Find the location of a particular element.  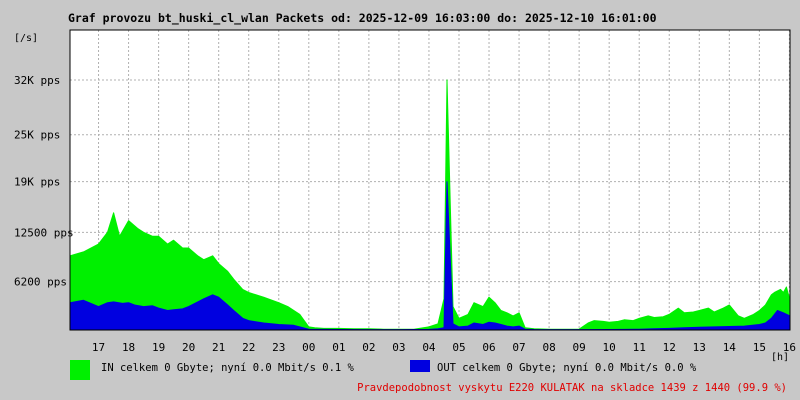

y-tick-labels: 6200 pps 12500 pps 19K pps 25K pps 32K pps is located at coordinates (44, 181).